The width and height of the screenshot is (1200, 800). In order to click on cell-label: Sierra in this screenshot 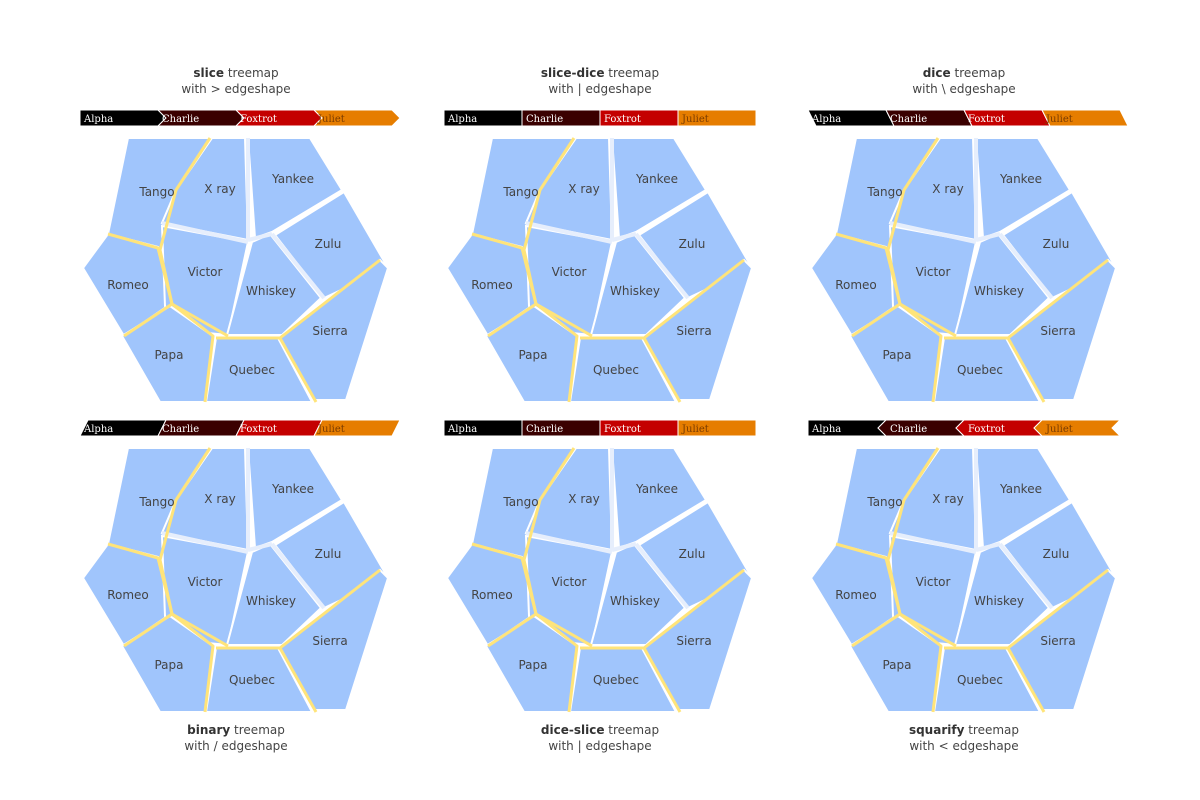, I will do `click(1057, 641)`.